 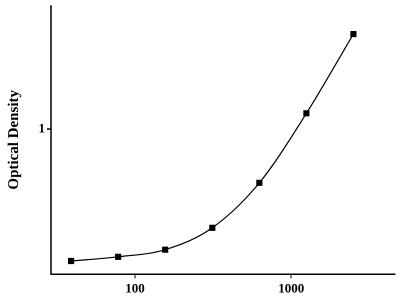 What do you see at coordinates (14, 140) in the screenshot?
I see `y-axis-title: Optical Density` at bounding box center [14, 140].